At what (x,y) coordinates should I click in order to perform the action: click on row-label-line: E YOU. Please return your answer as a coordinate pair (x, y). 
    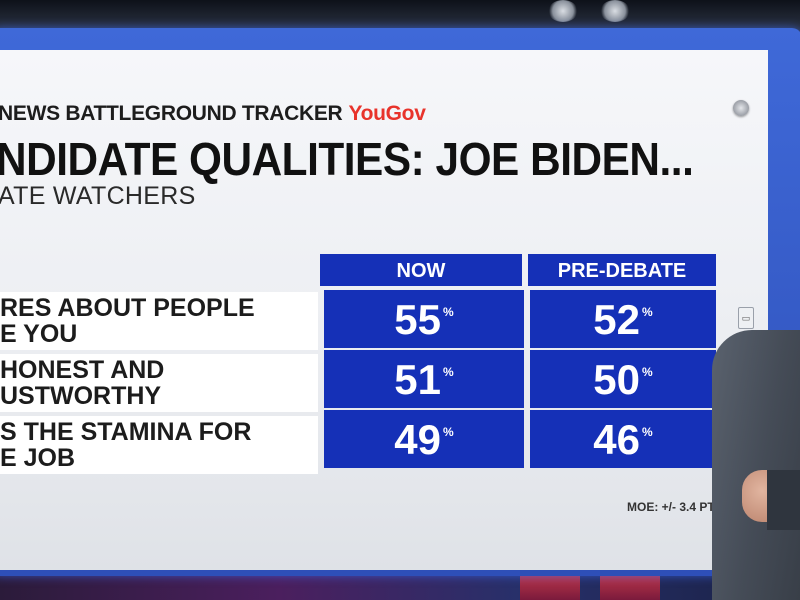
    Looking at the image, I should click on (39, 334).